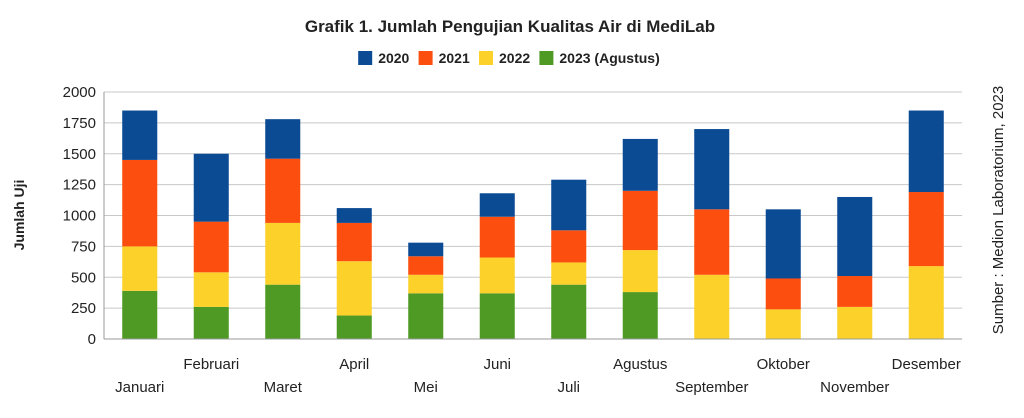 This screenshot has height=418, width=1024. Describe the element at coordinates (569, 205) in the screenshot. I see `bar-juli-2020` at that location.